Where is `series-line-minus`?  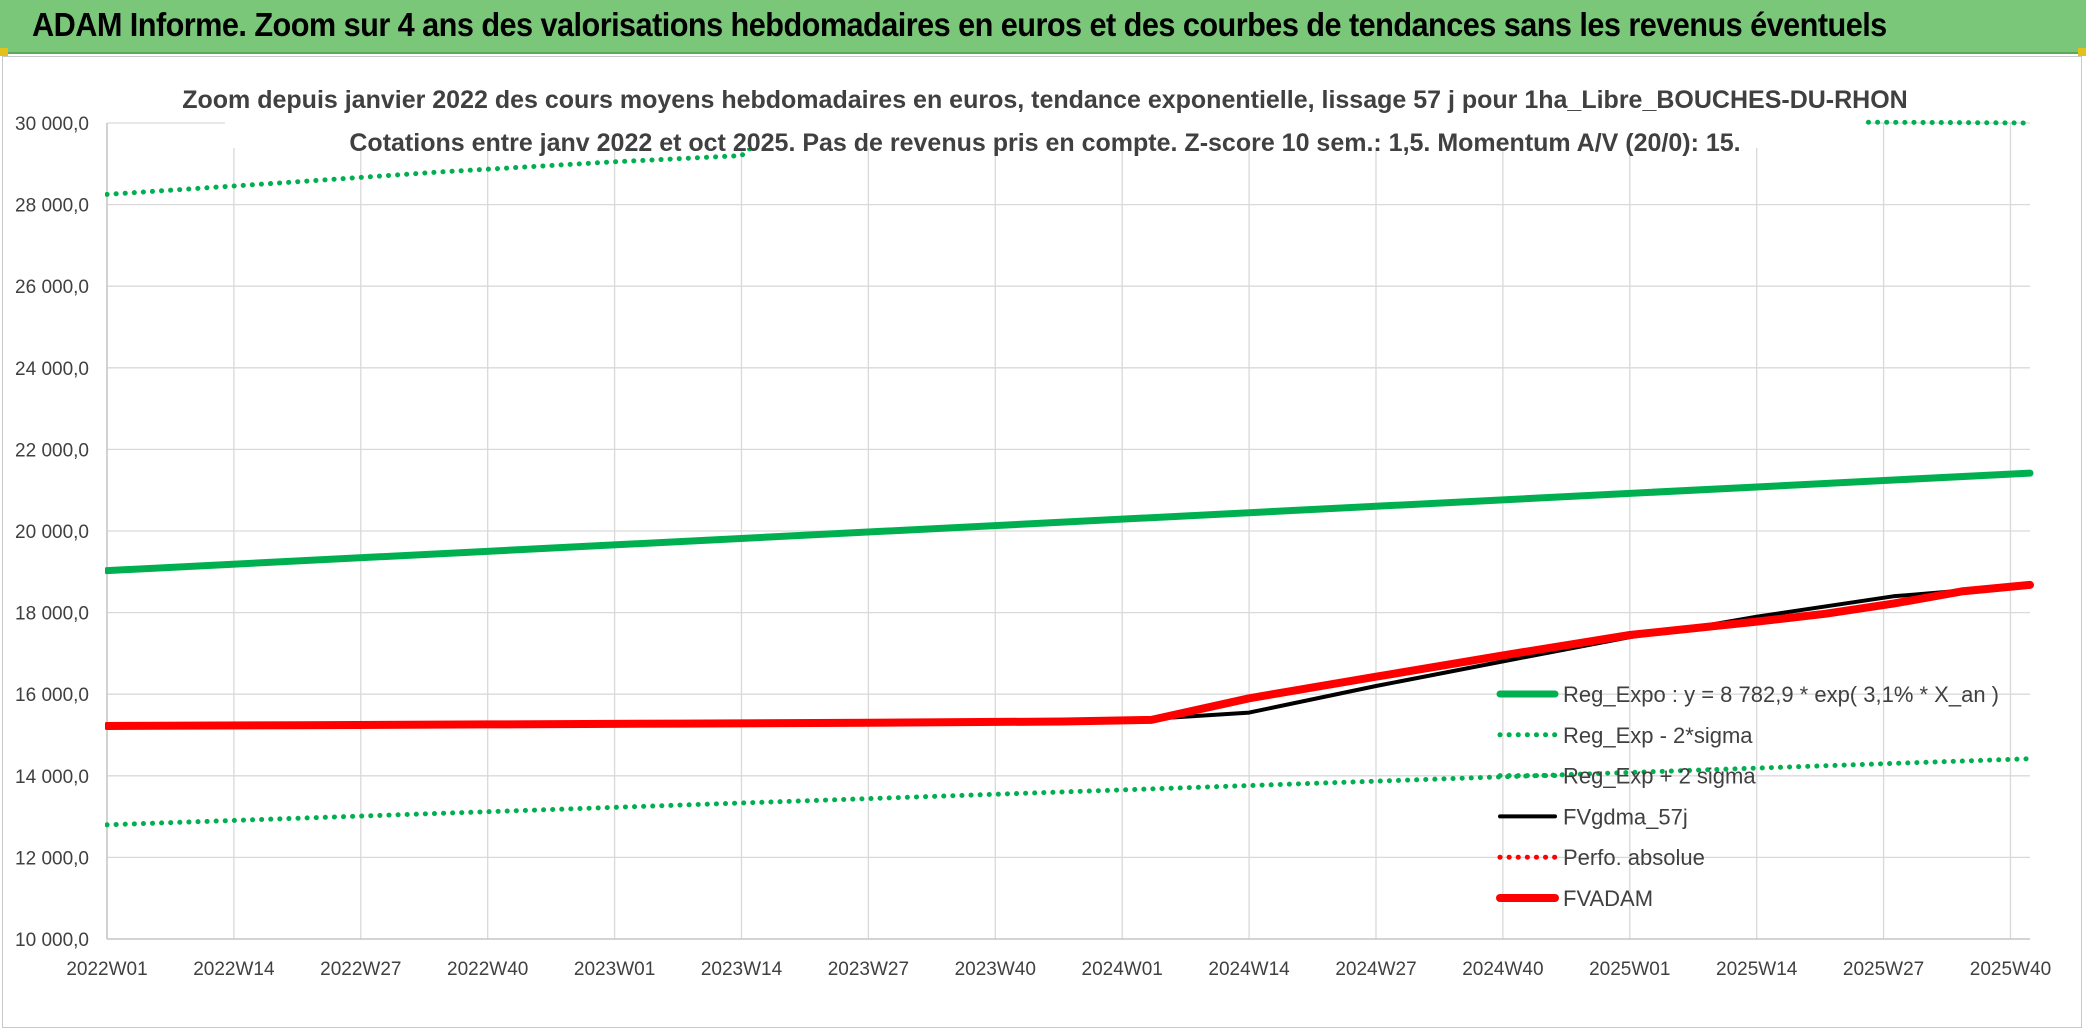
series-line-minus is located at coordinates (1069, 792).